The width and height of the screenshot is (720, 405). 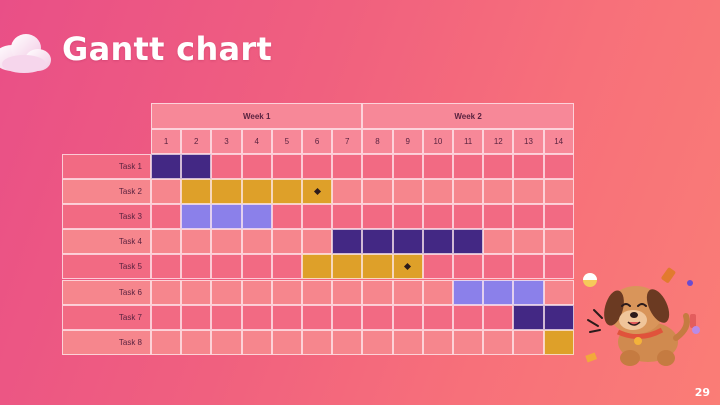 I want to click on task-label: Task 3, so click(x=106, y=217).